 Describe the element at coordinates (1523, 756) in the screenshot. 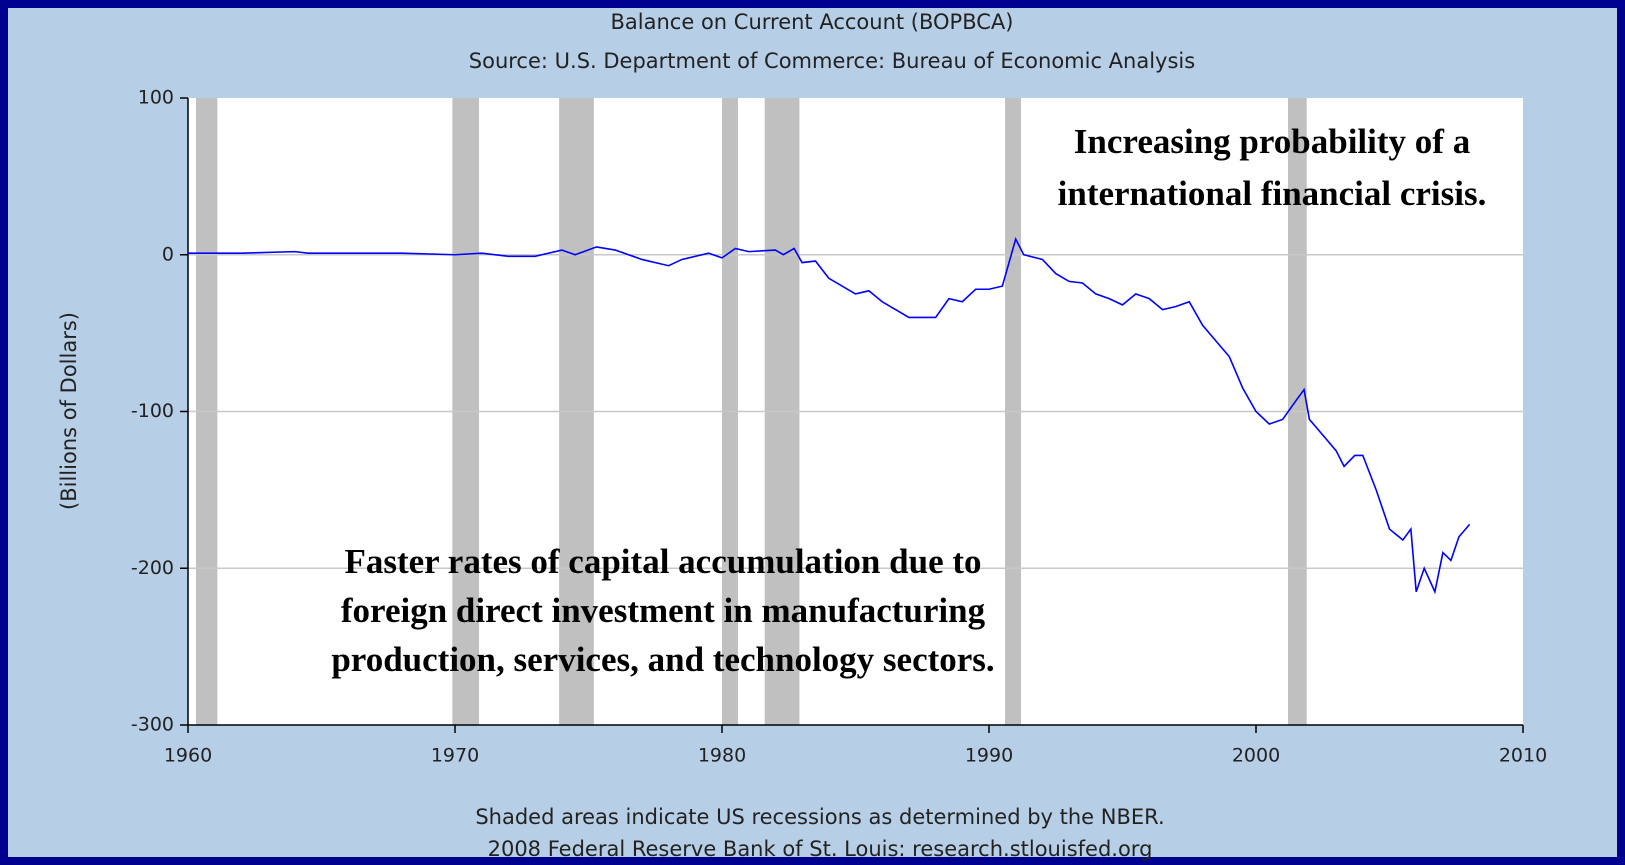

I see `x-tick-label: 2010` at that location.